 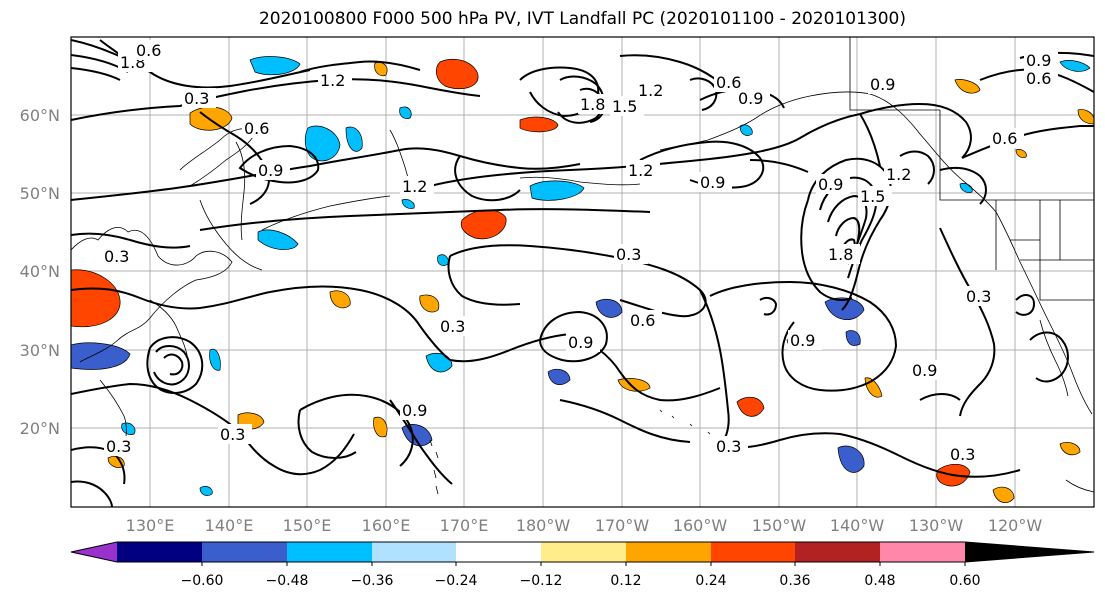 What do you see at coordinates (700, 525) in the screenshot?
I see `lon-label: 160°W` at bounding box center [700, 525].